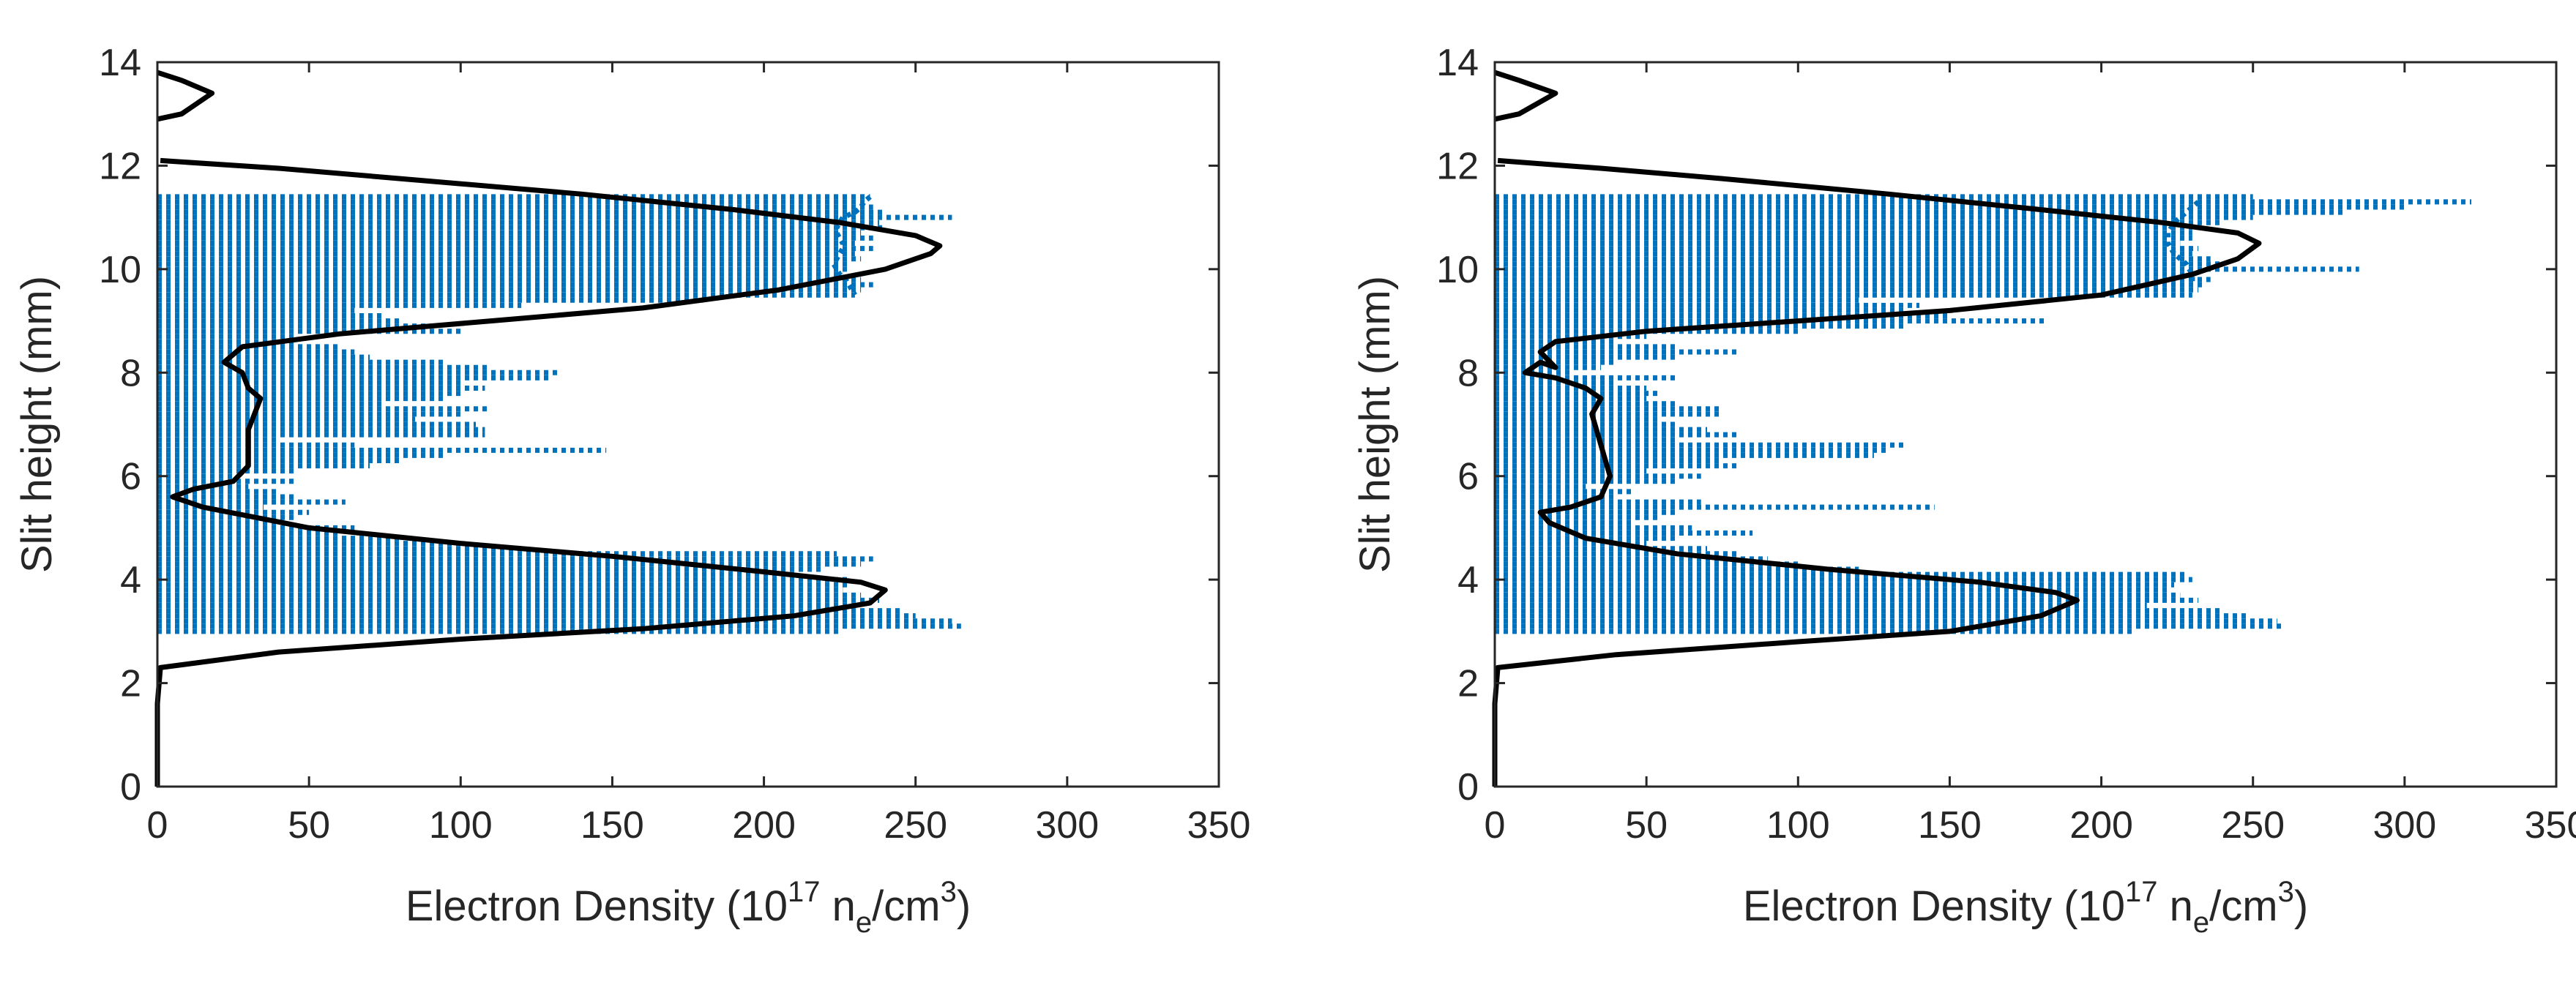 Image resolution: width=2576 pixels, height=990 pixels. I want to click on dotted-envelope, so click(2182, 242).